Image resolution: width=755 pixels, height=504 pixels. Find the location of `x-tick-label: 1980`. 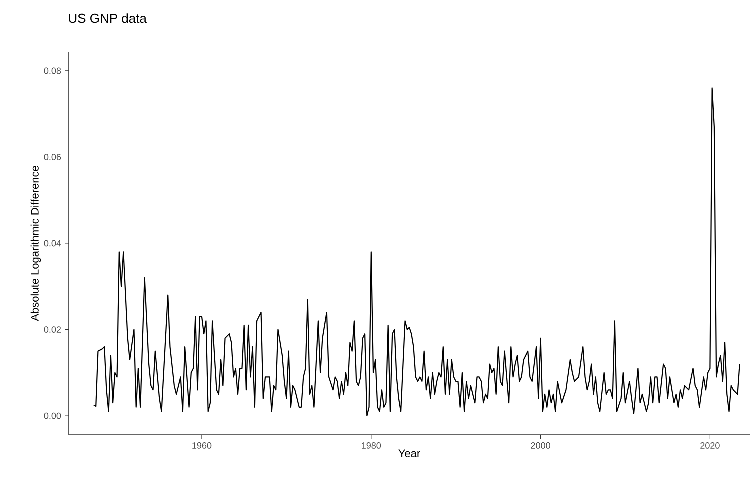

x-tick-label: 1980 is located at coordinates (372, 445).